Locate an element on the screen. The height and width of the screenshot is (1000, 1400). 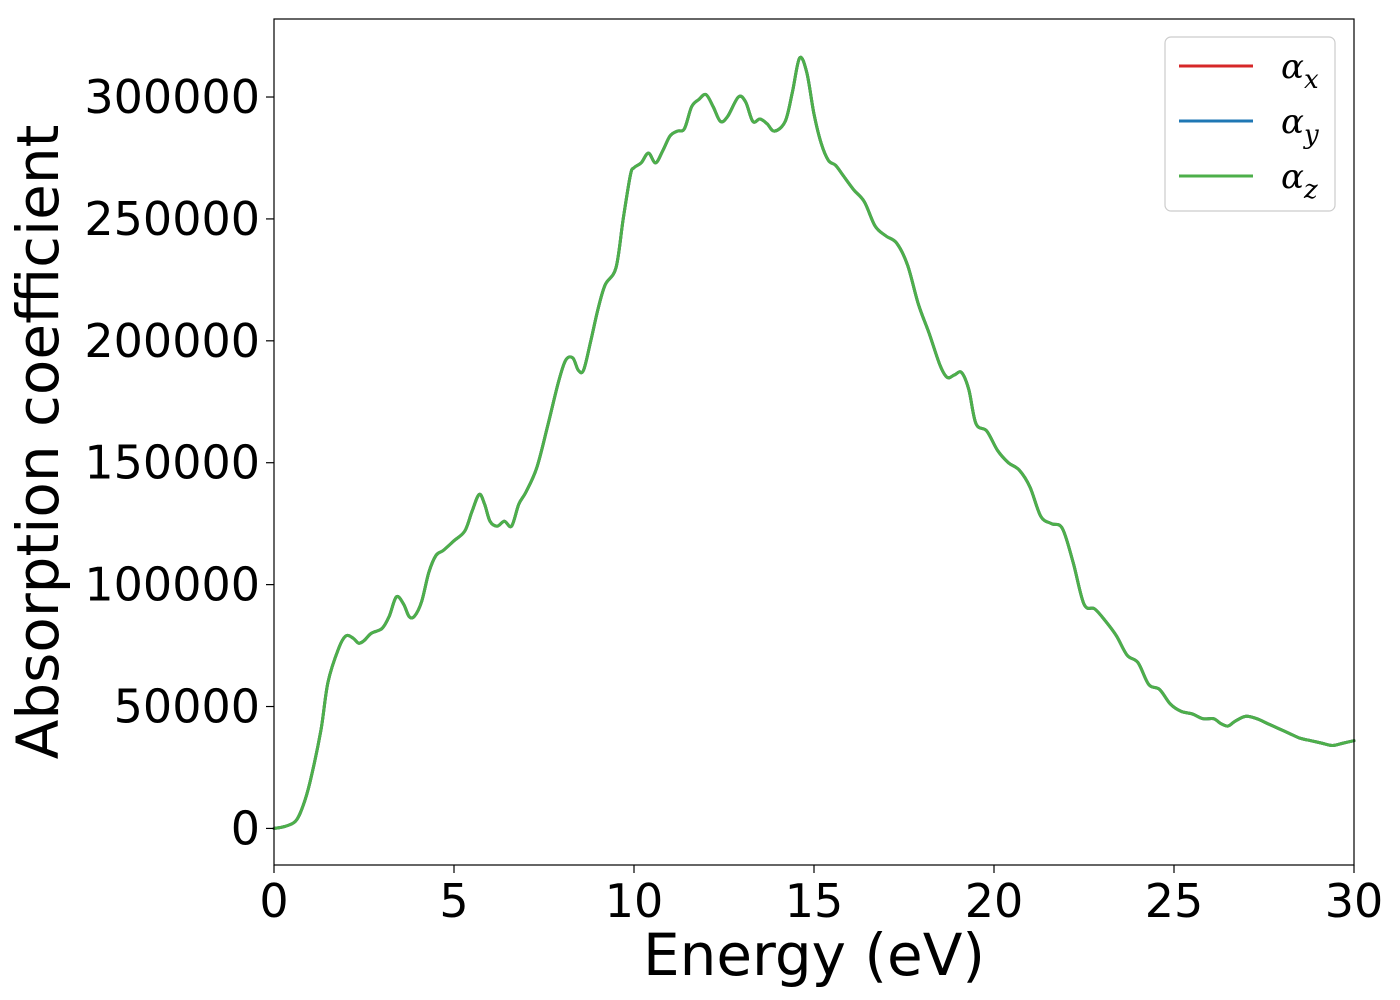
x-axis-label: Energy (eV) is located at coordinates (814, 955).